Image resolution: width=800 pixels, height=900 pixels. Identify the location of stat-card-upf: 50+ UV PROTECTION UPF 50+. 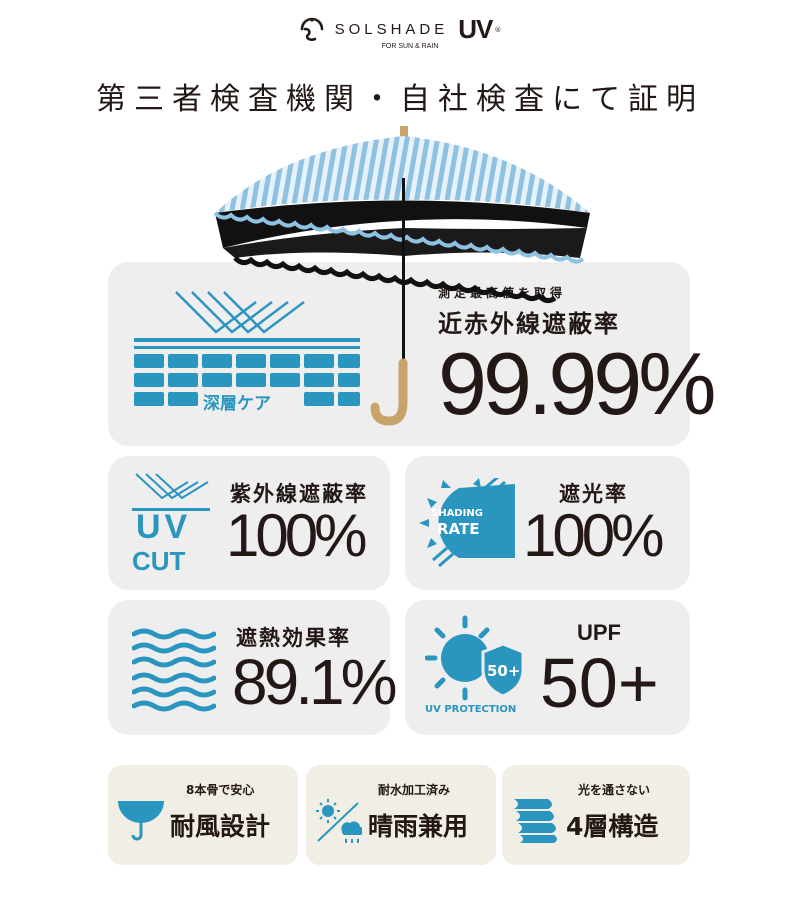
(547, 667).